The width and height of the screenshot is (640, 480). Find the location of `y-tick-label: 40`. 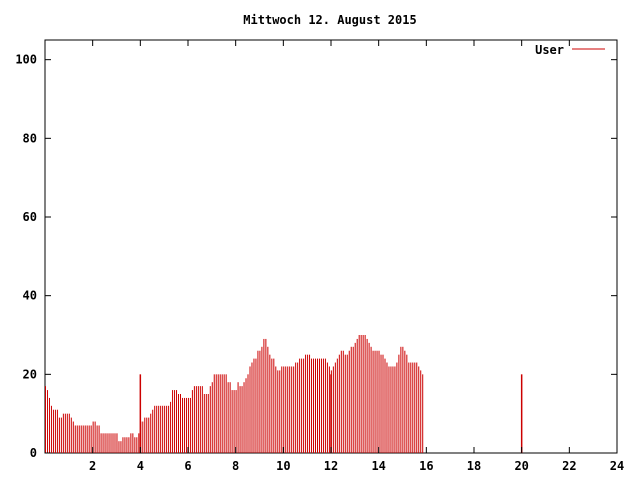

y-tick-label: 40 is located at coordinates (30, 296).